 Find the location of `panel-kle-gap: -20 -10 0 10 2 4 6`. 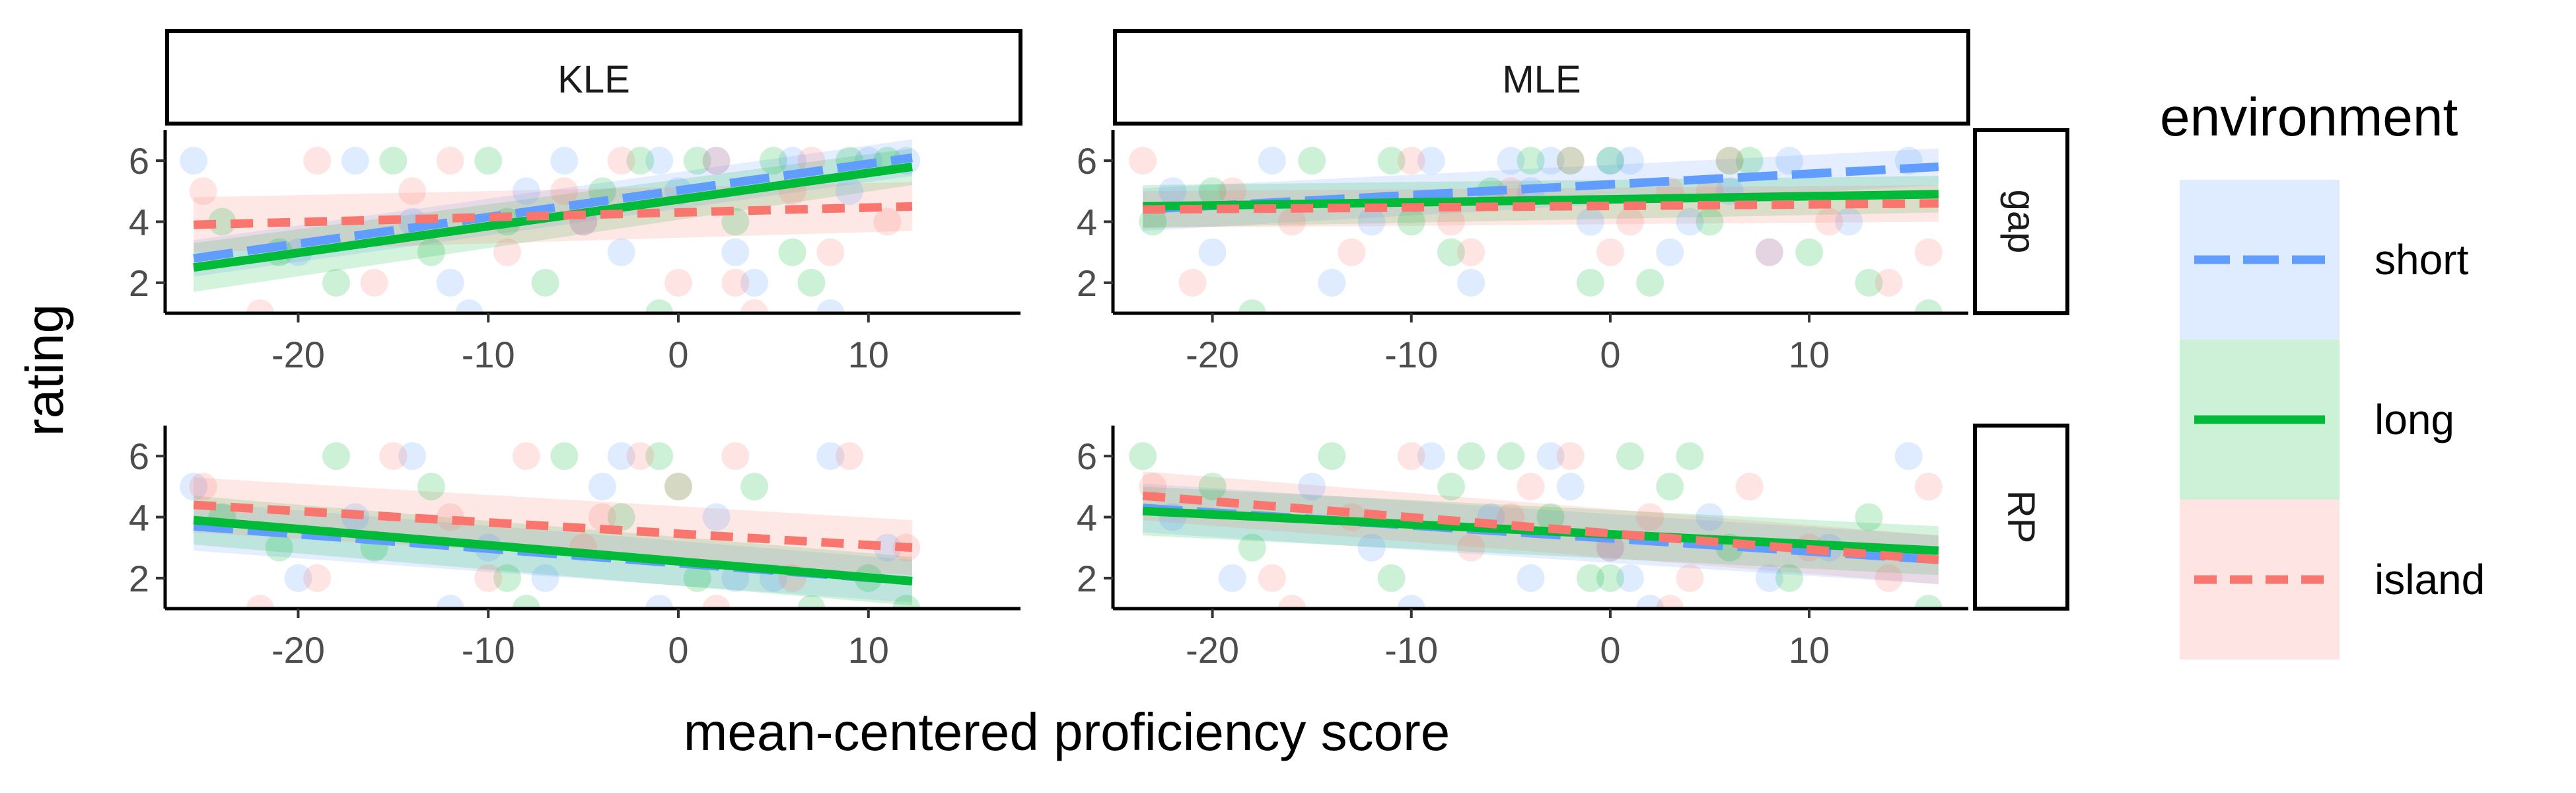

panel-kle-gap: -20 -10 0 10 2 4 6 is located at coordinates (574, 253).